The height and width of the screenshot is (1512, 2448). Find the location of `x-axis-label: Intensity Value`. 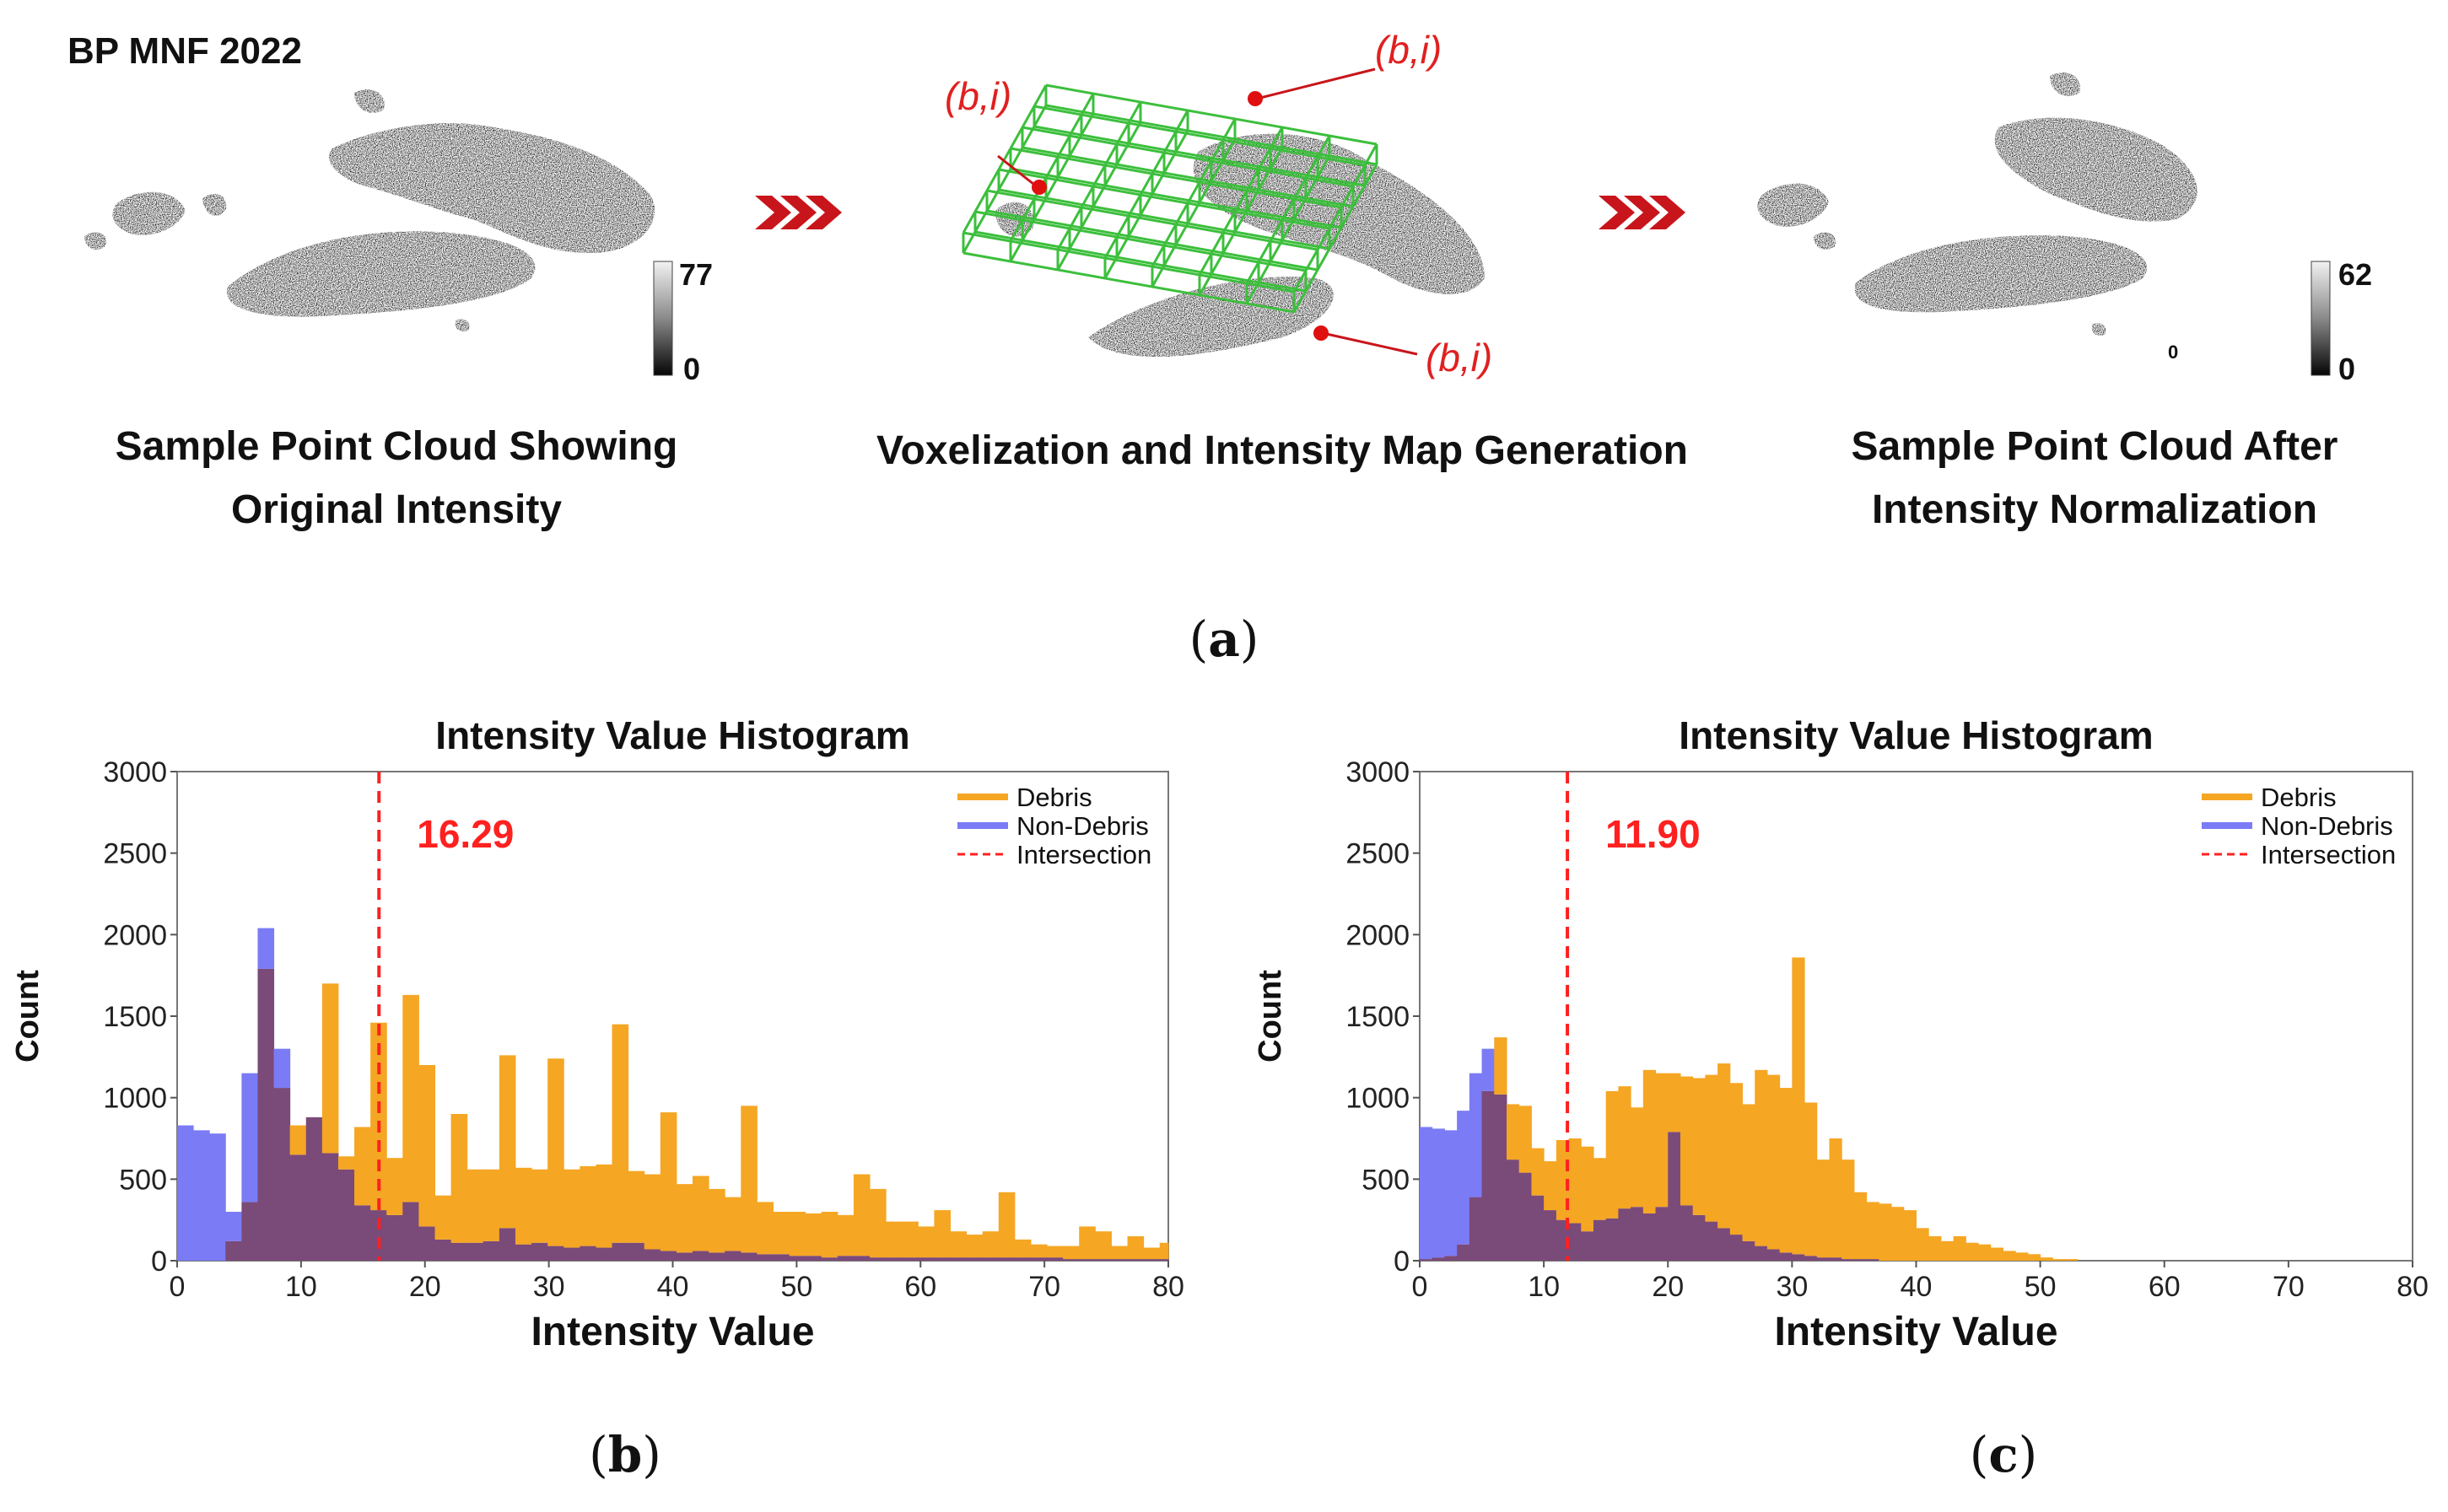

x-axis-label: Intensity Value is located at coordinates (1916, 1332).